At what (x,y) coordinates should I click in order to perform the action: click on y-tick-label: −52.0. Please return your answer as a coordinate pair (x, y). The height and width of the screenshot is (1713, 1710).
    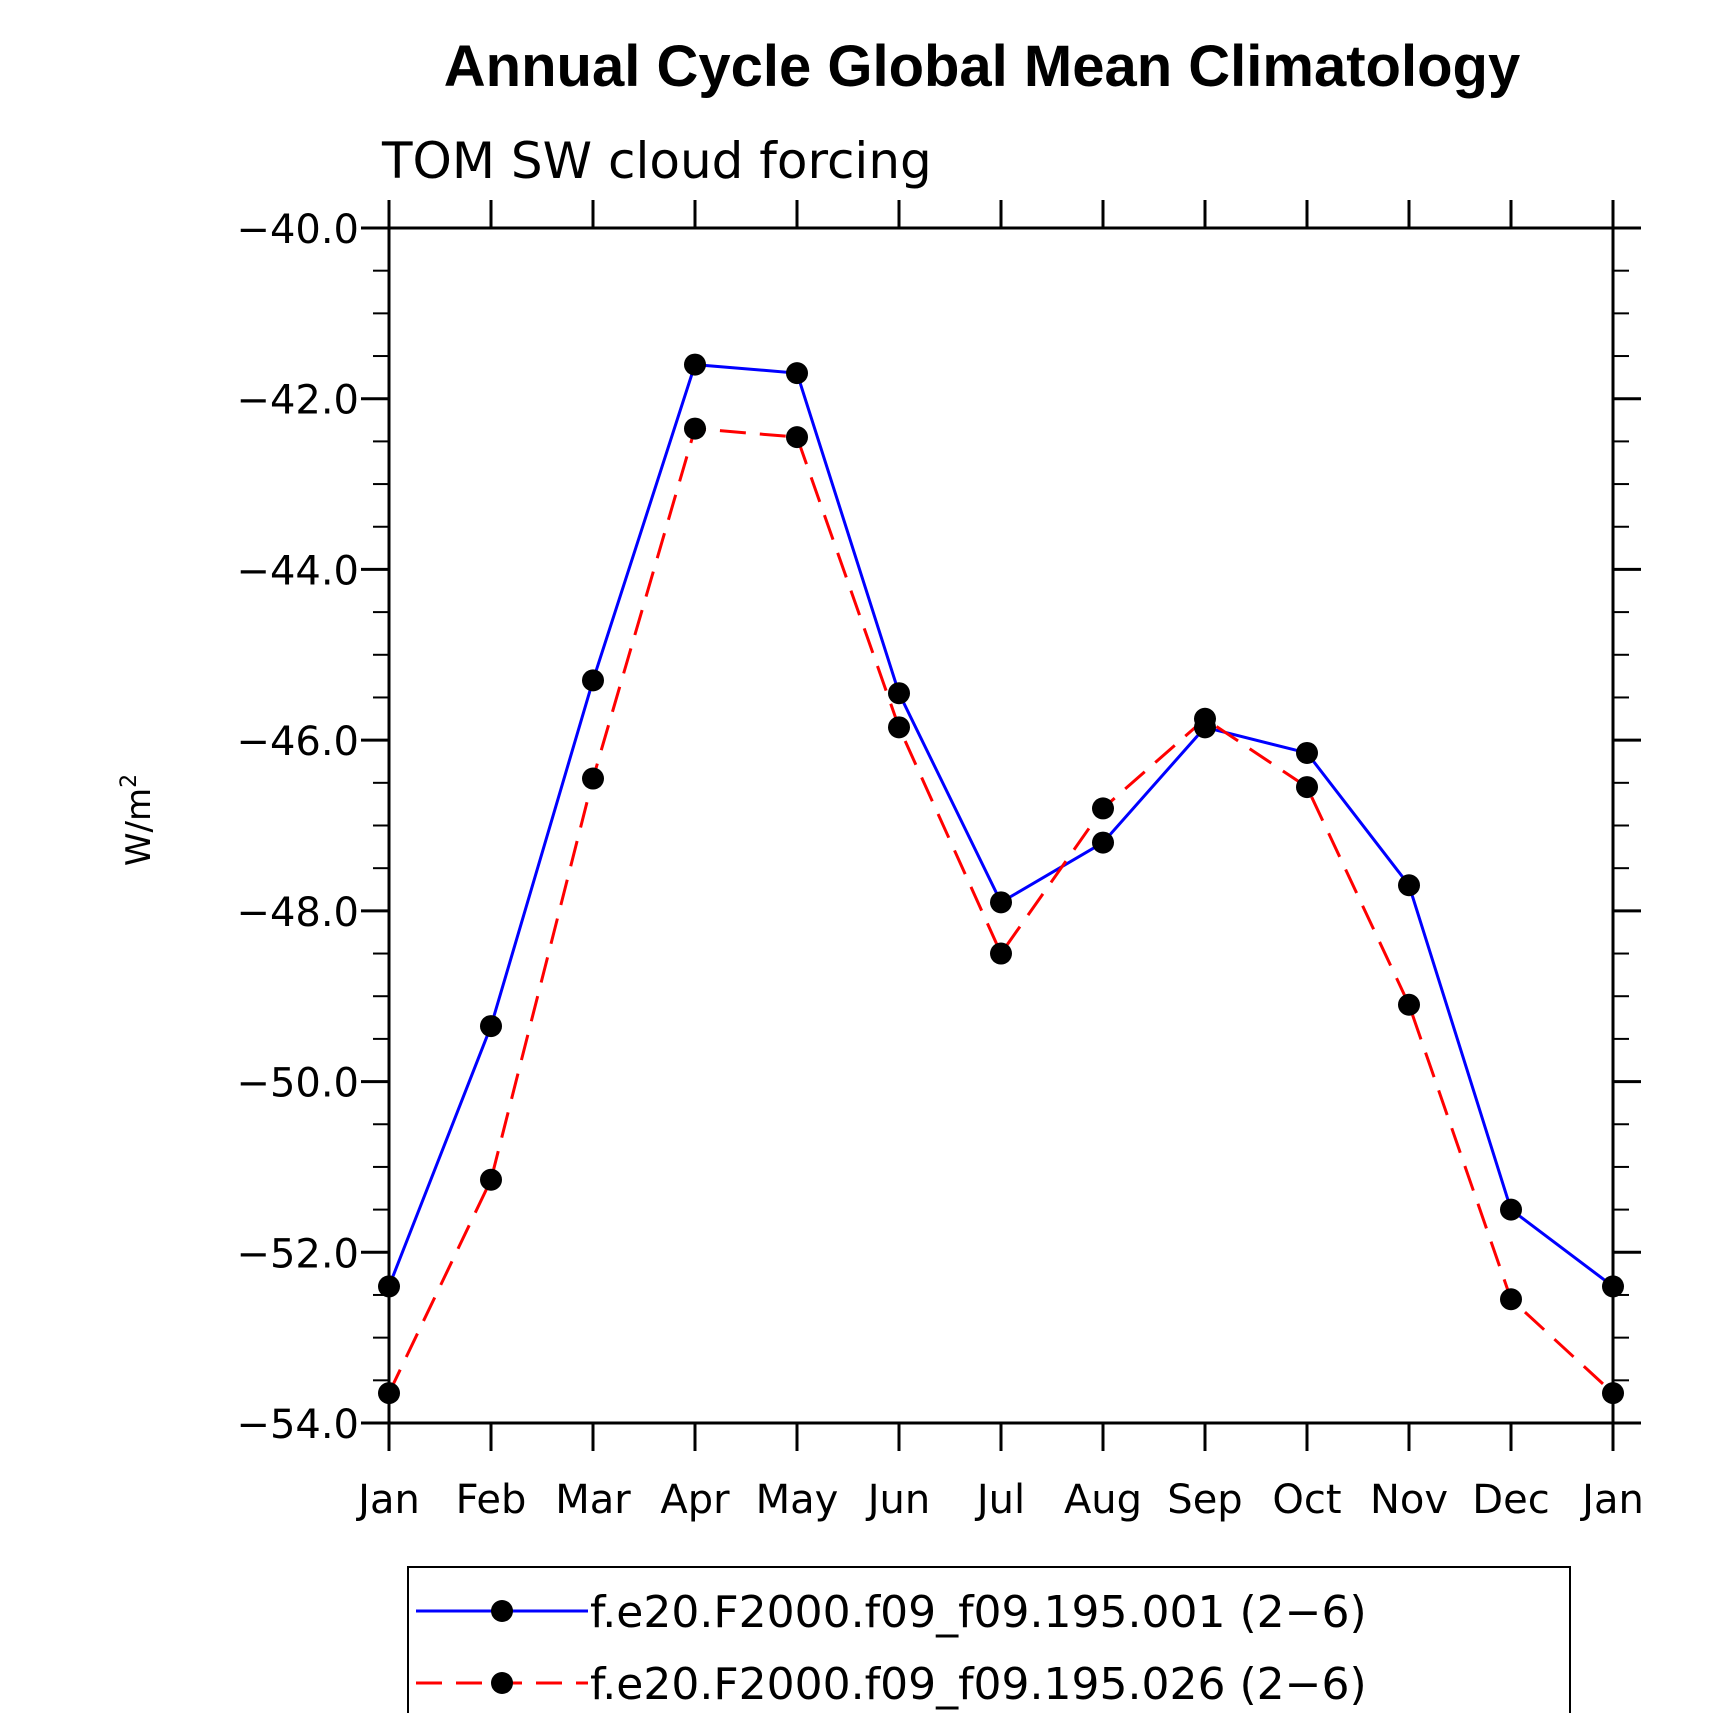
    Looking at the image, I should click on (297, 1254).